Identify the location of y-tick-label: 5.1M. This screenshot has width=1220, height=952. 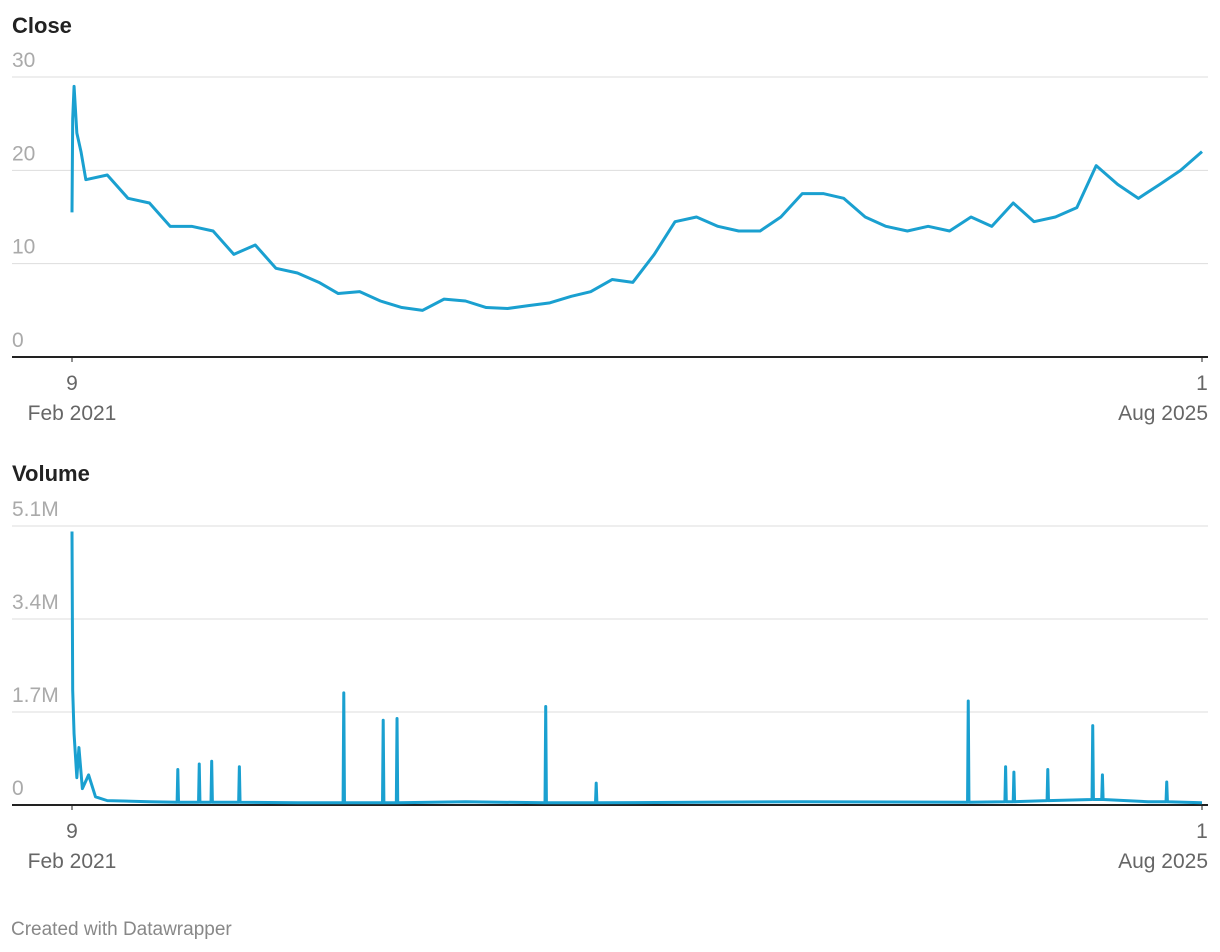
(35, 509).